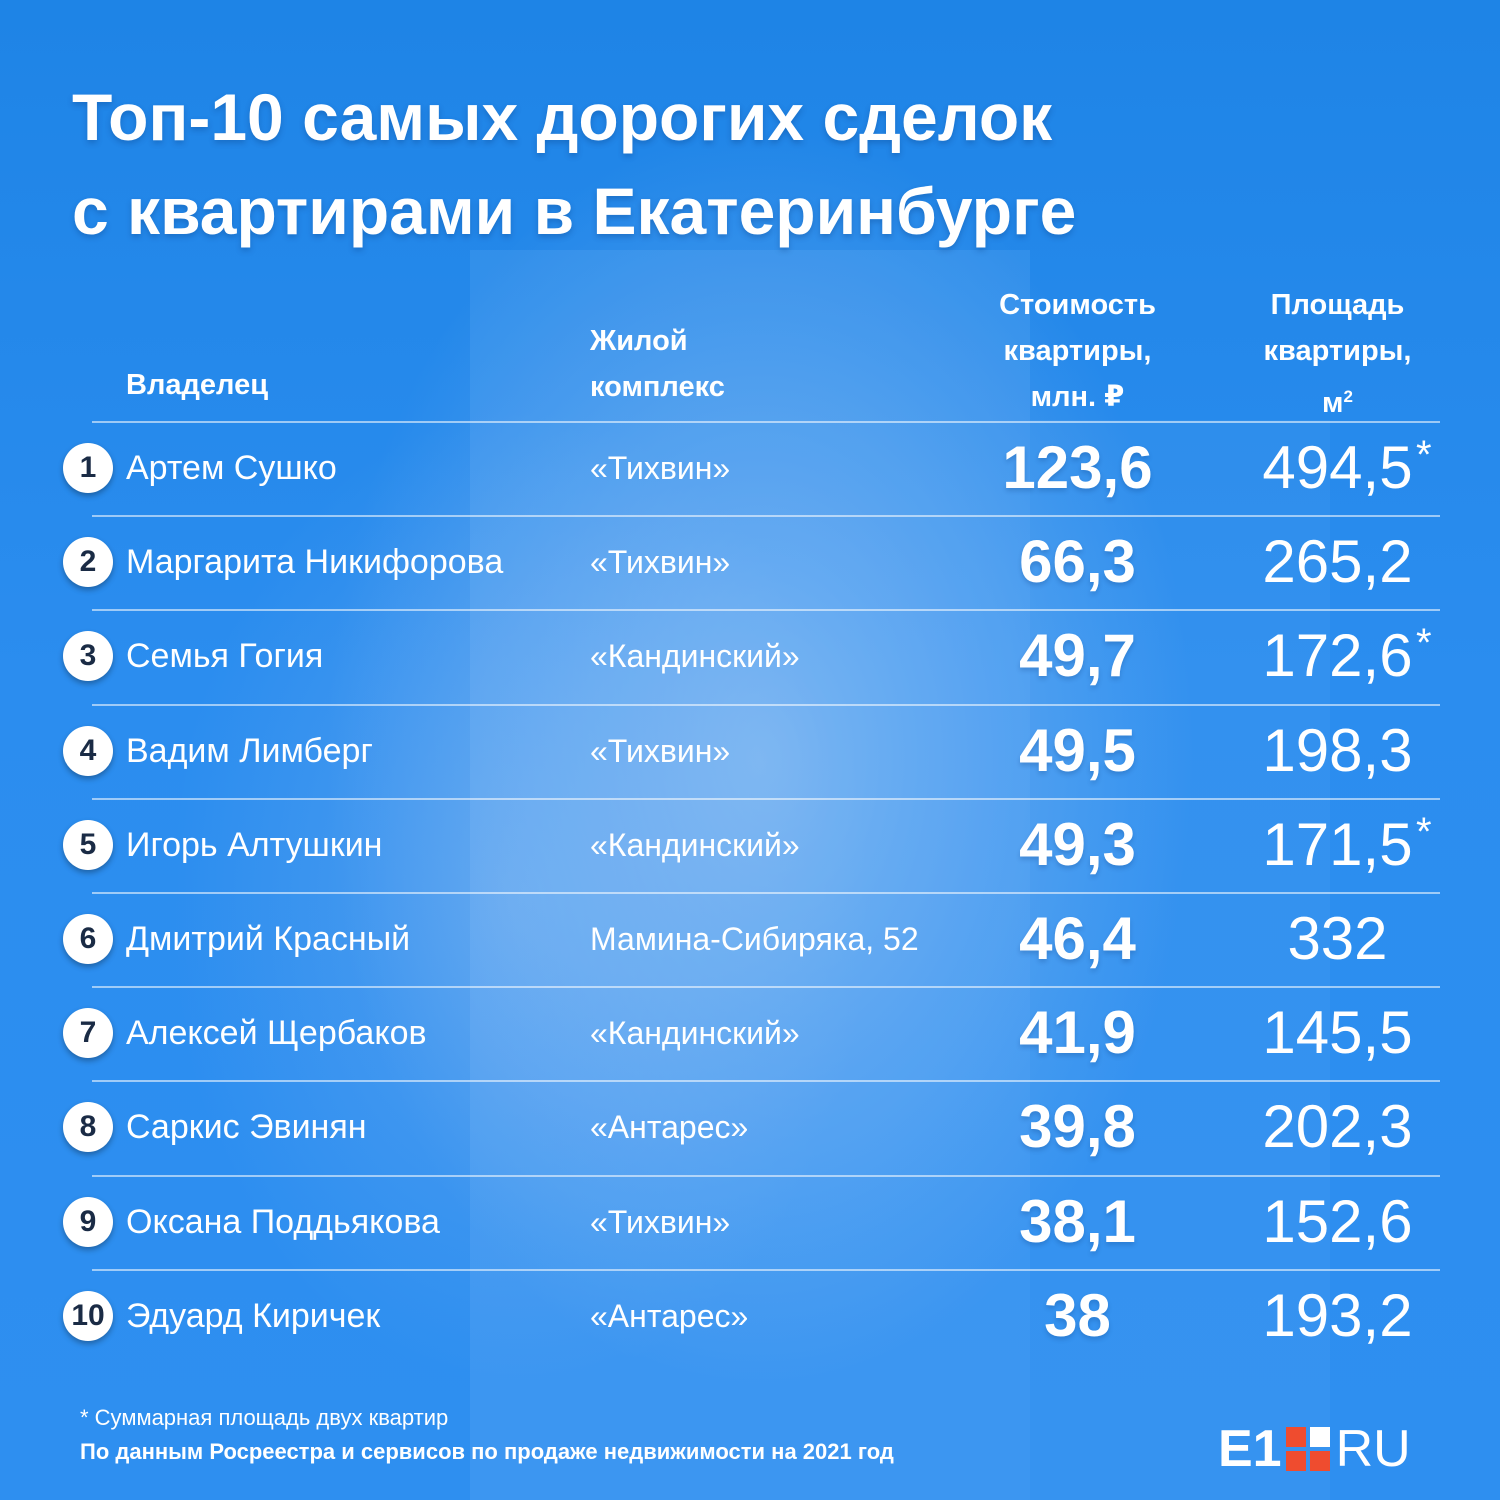  I want to click on header-price-line-2: квартиры,, so click(1077, 351).